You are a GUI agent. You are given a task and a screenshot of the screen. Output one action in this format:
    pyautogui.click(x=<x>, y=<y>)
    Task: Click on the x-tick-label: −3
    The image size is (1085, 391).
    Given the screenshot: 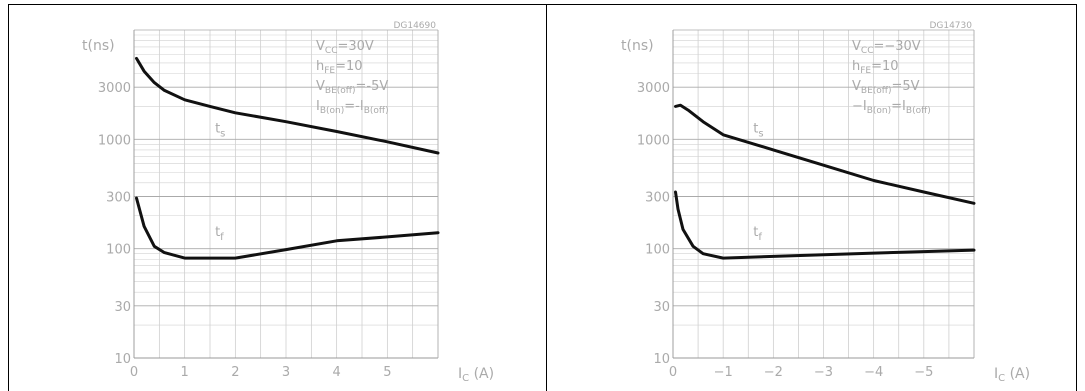 What is the action you would take?
    pyautogui.click(x=823, y=372)
    